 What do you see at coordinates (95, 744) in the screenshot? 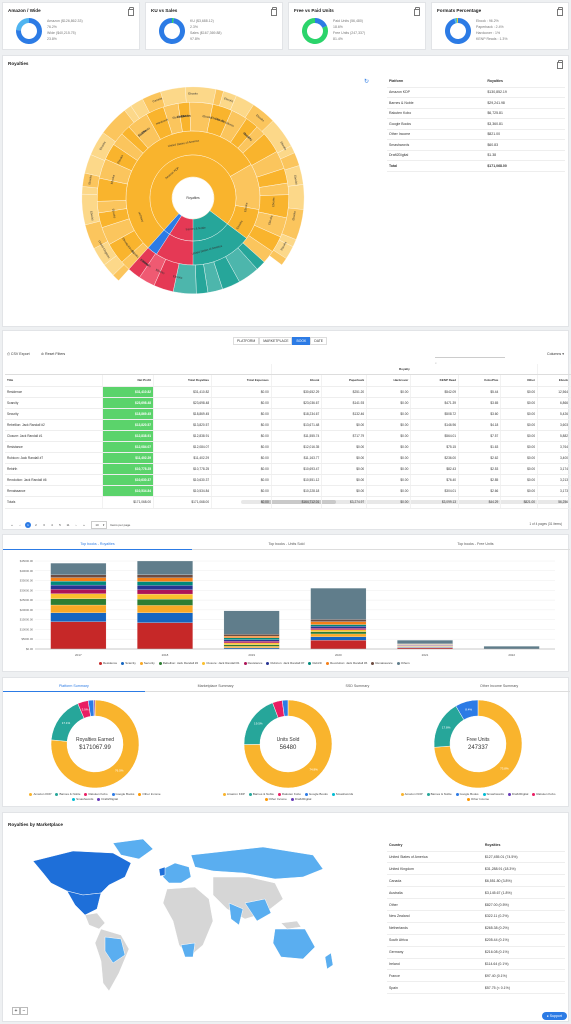
I see `summary-donut-chart: 76.5% 17.1% 3.9% Royalties Earned $171067.99` at bounding box center [95, 744].